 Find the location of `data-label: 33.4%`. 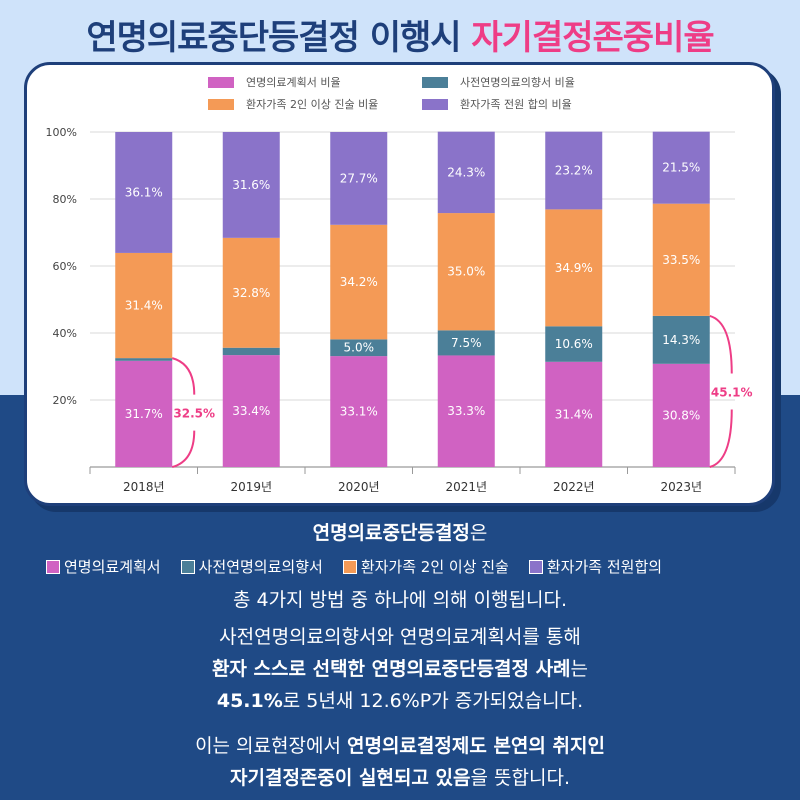

data-label: 33.4% is located at coordinates (251, 411).